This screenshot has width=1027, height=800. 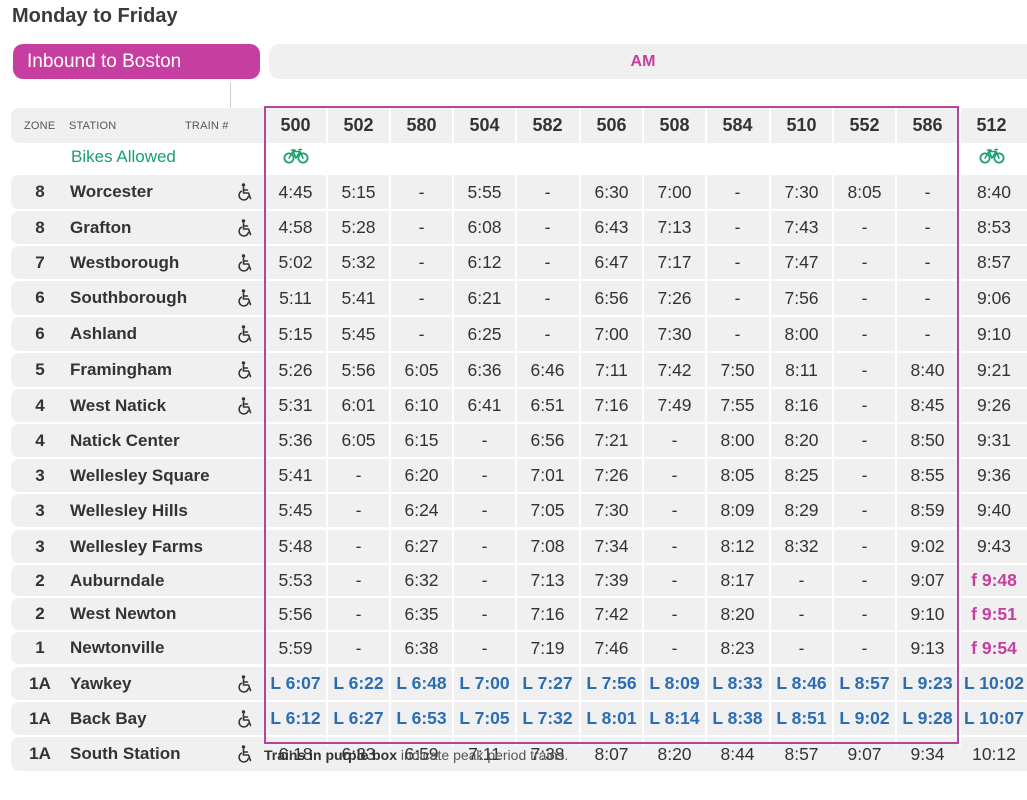 I want to click on time-cell: 6:30, so click(x=611, y=191).